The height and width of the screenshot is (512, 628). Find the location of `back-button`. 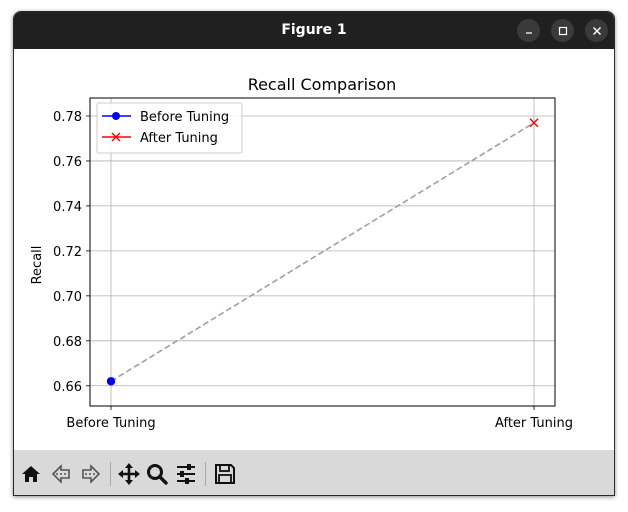

back-button is located at coordinates (61, 474).